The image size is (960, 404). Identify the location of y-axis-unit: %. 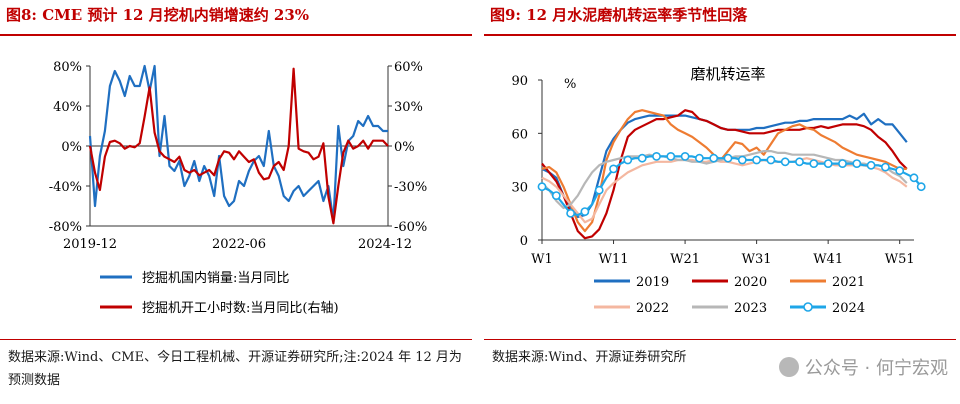
(570, 84).